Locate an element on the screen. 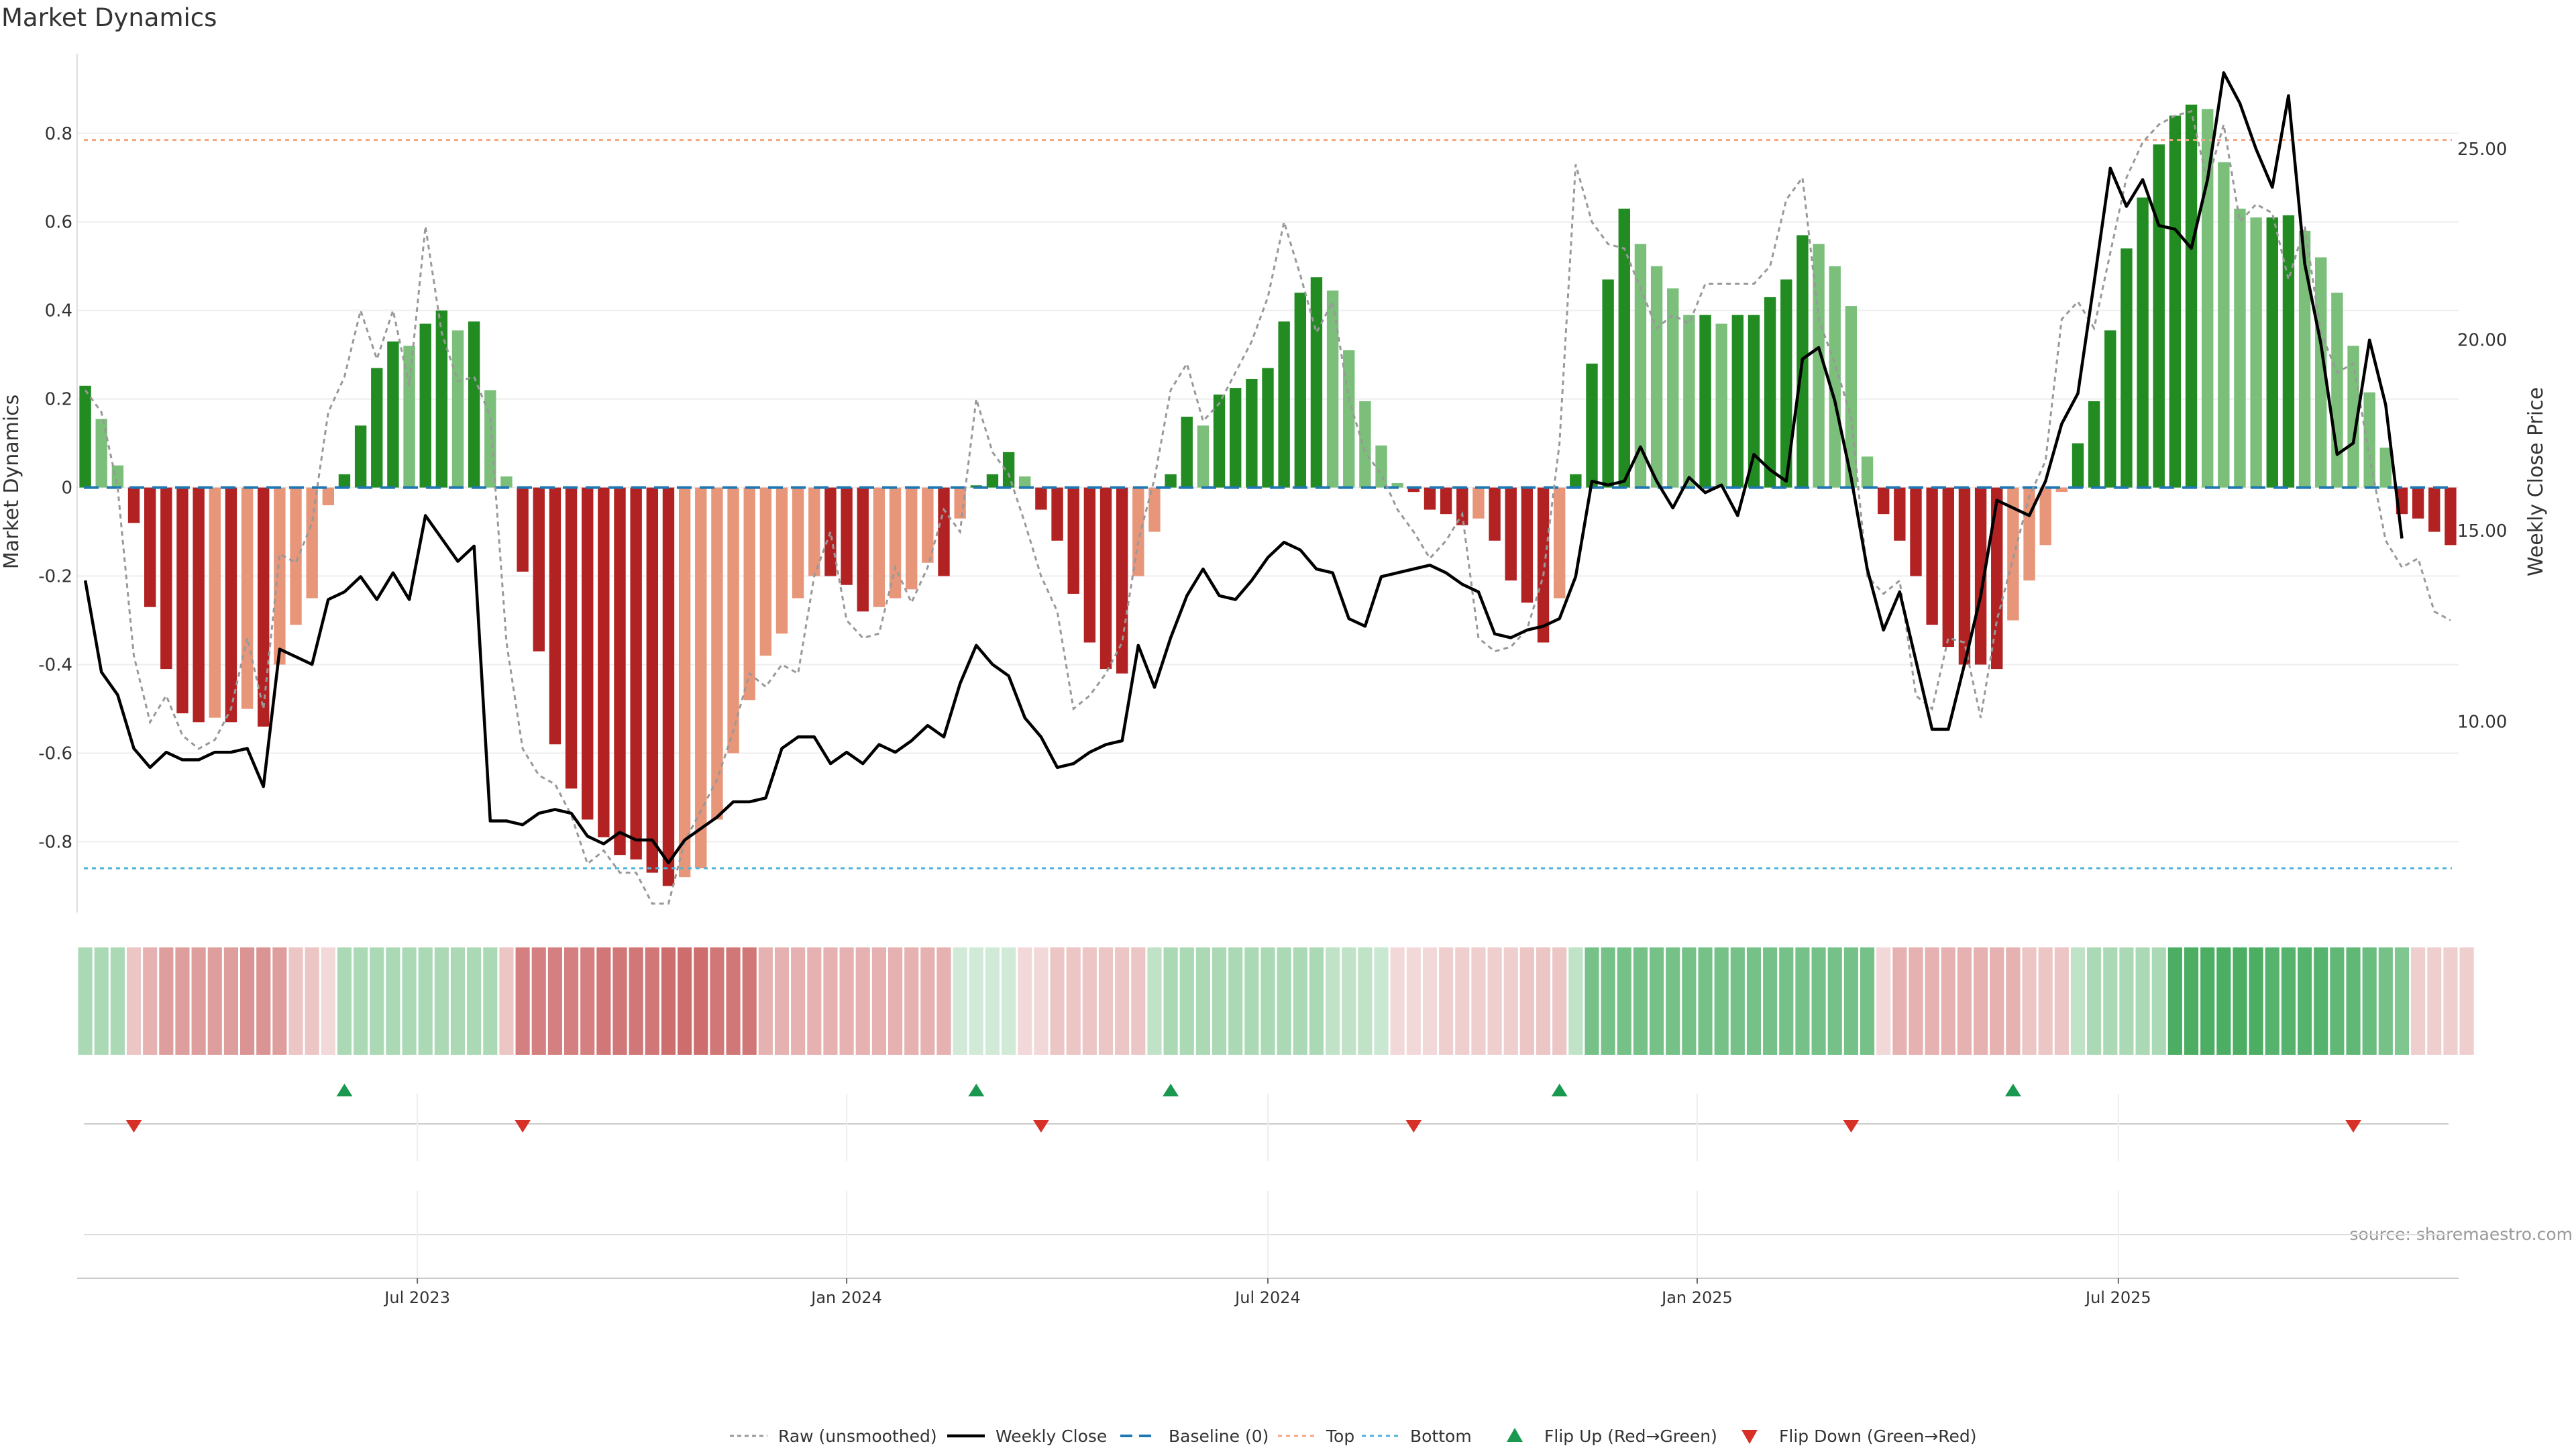  y2-tick-label: 20.00 is located at coordinates (2482, 341).